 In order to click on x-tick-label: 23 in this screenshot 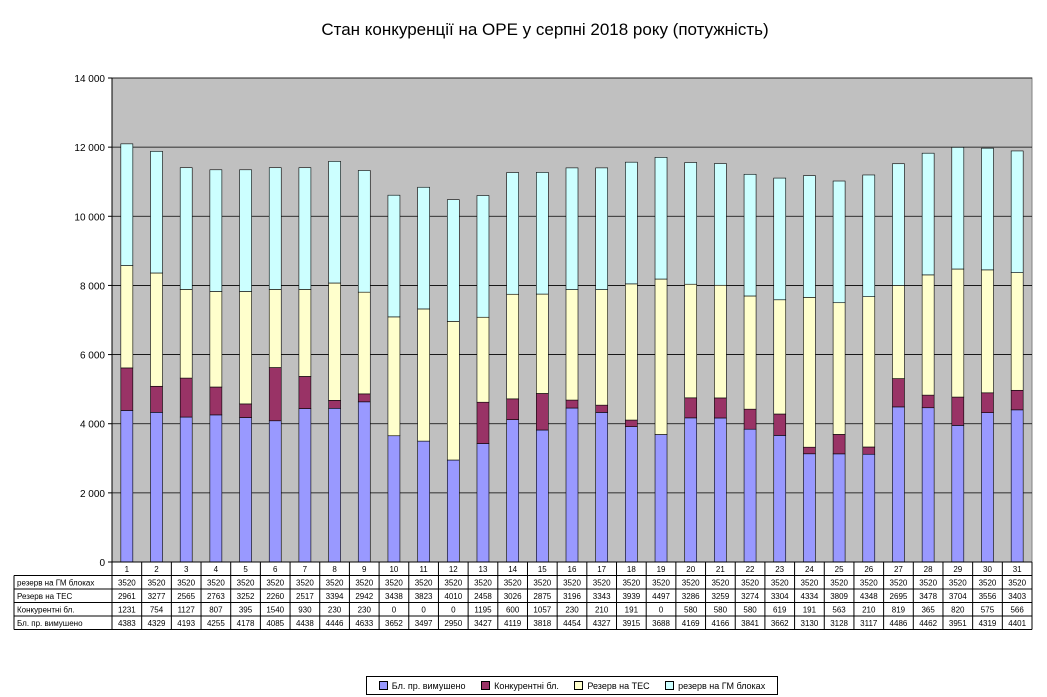, I will do `click(779, 569)`.